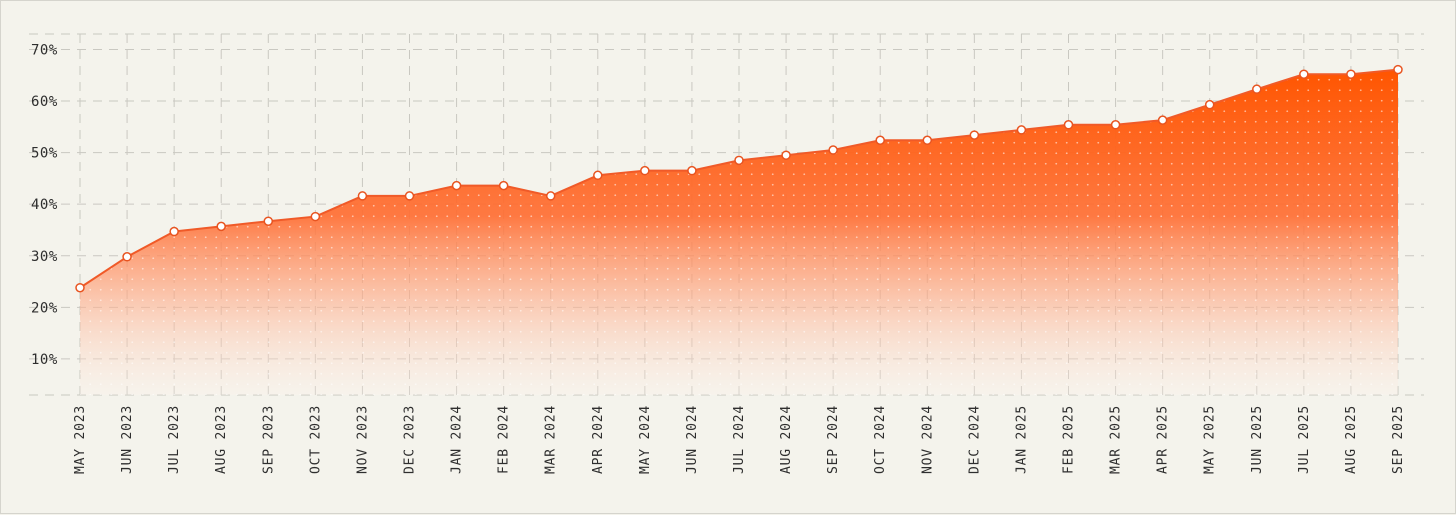 Image resolution: width=1456 pixels, height=515 pixels. I want to click on x-tick-label: SEP 2023, so click(268, 439).